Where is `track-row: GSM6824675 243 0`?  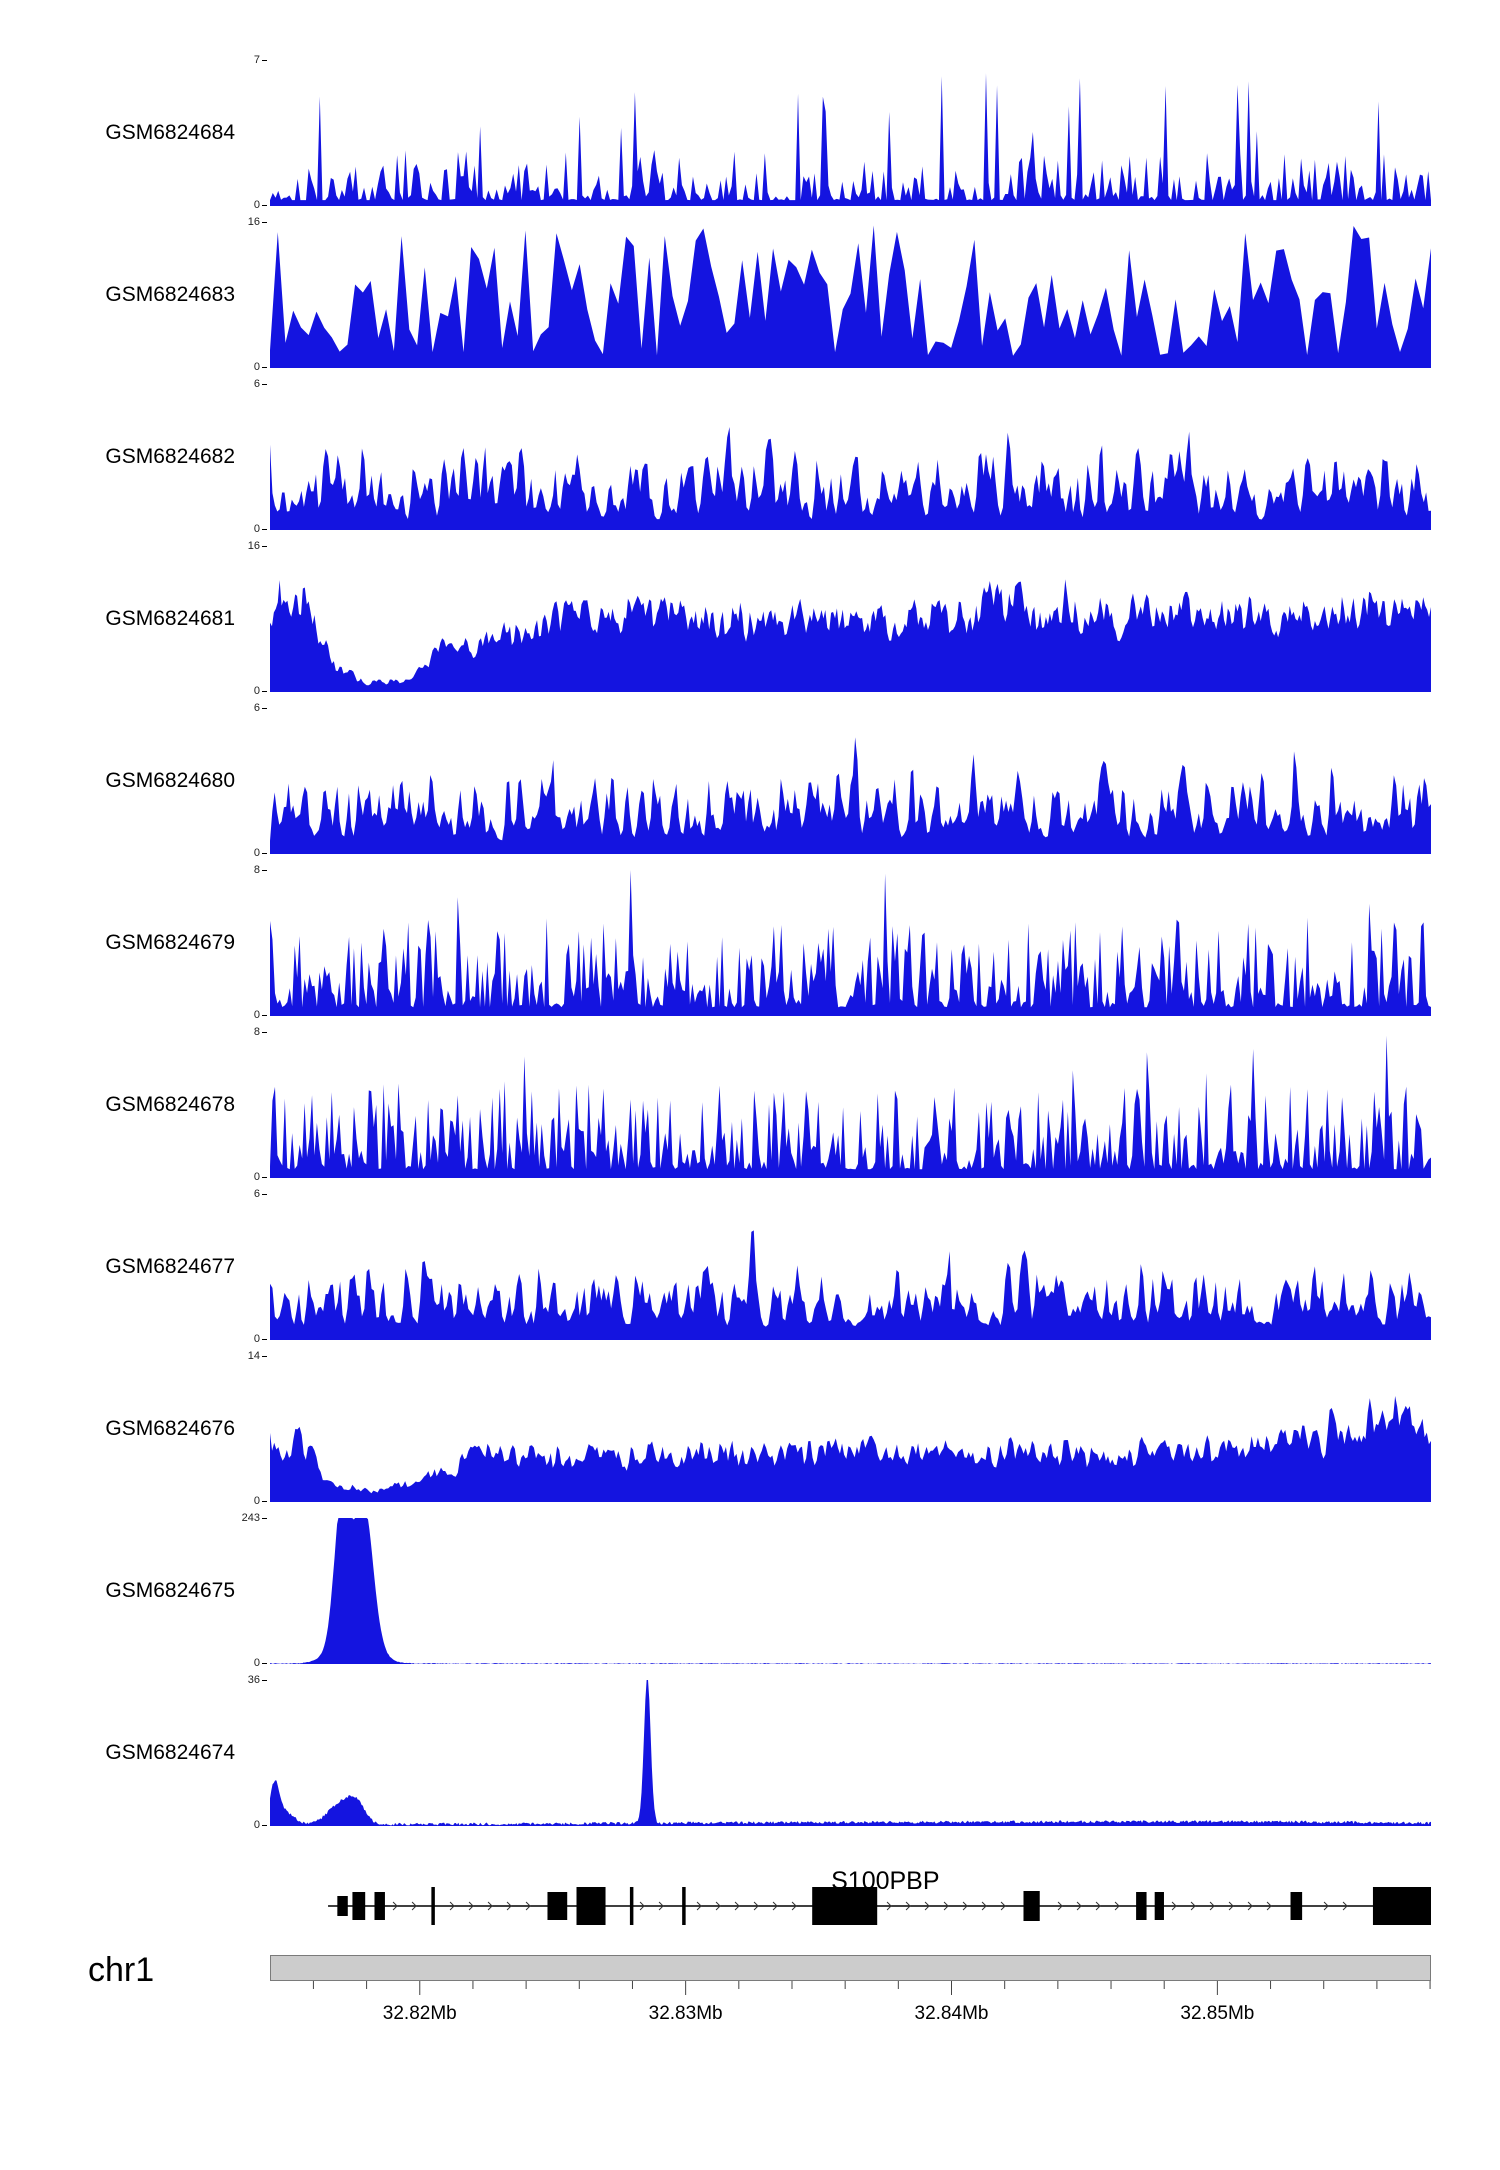
track-row: GSM6824675 243 0 is located at coordinates (750, 1590).